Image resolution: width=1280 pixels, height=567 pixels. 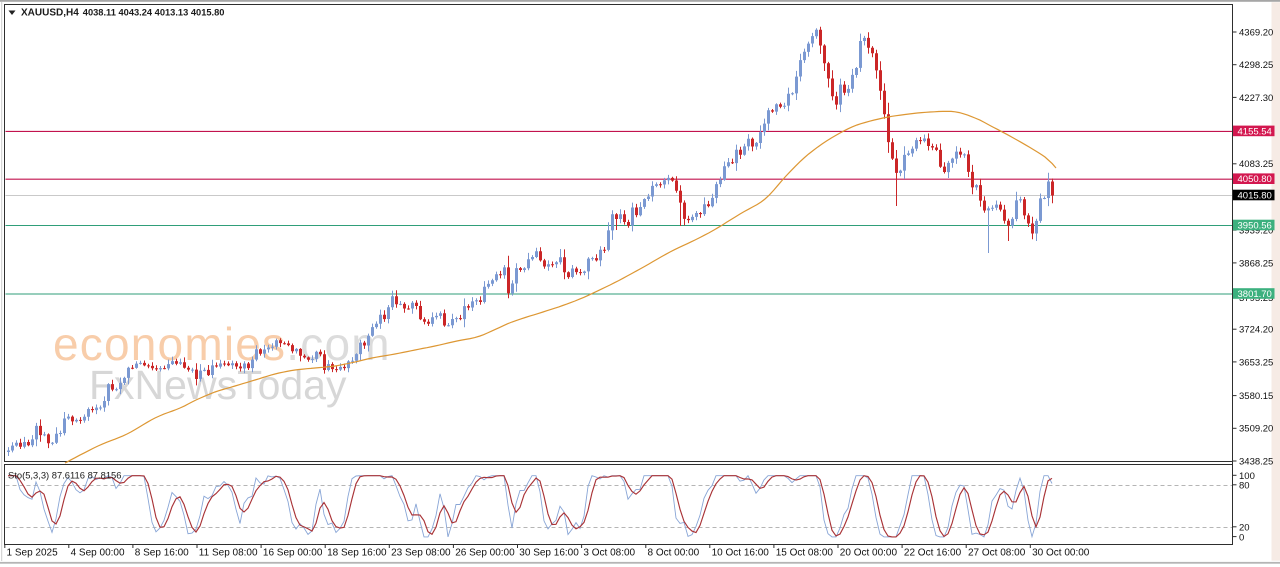 I want to click on svg-text: 4227.30, so click(x=1256, y=98).